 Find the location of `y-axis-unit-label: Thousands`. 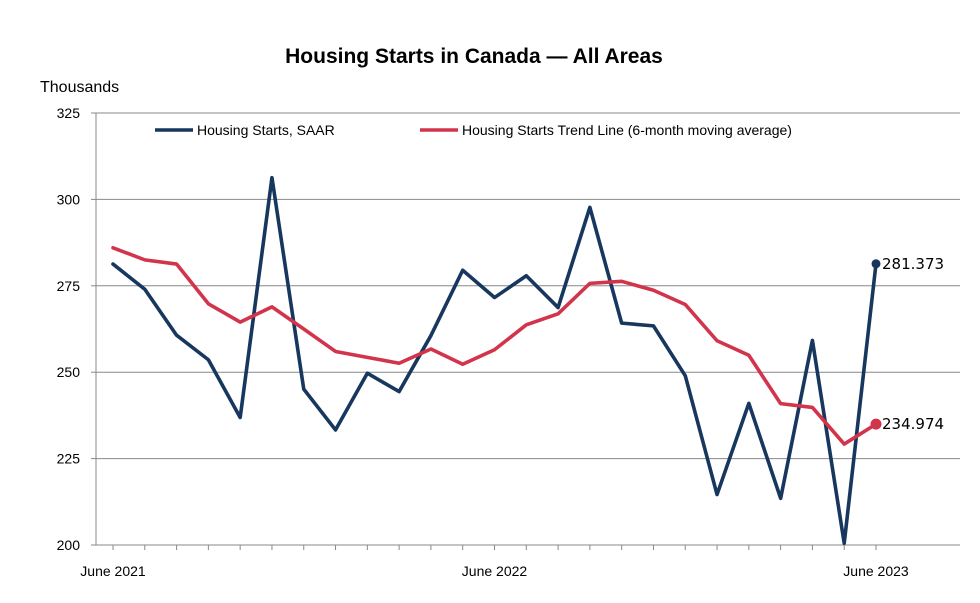

y-axis-unit-label: Thousands is located at coordinates (79, 87).